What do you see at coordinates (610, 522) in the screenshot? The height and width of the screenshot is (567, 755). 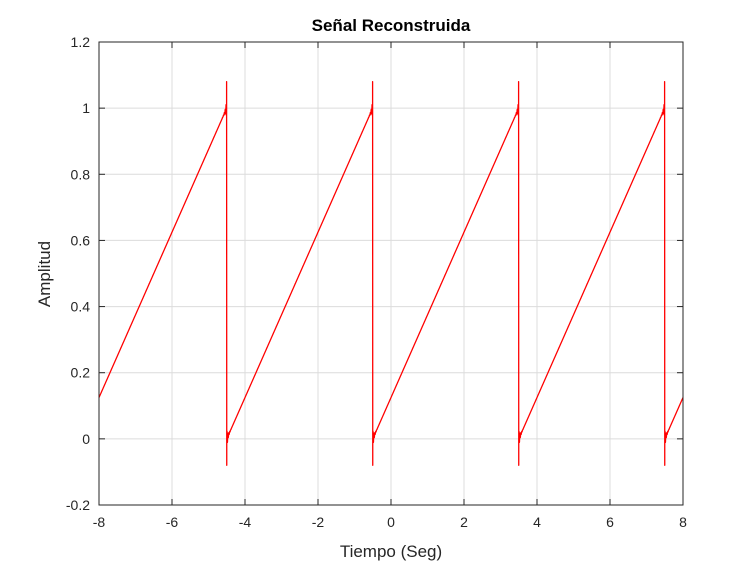 I see `x-tick-label: 6` at bounding box center [610, 522].